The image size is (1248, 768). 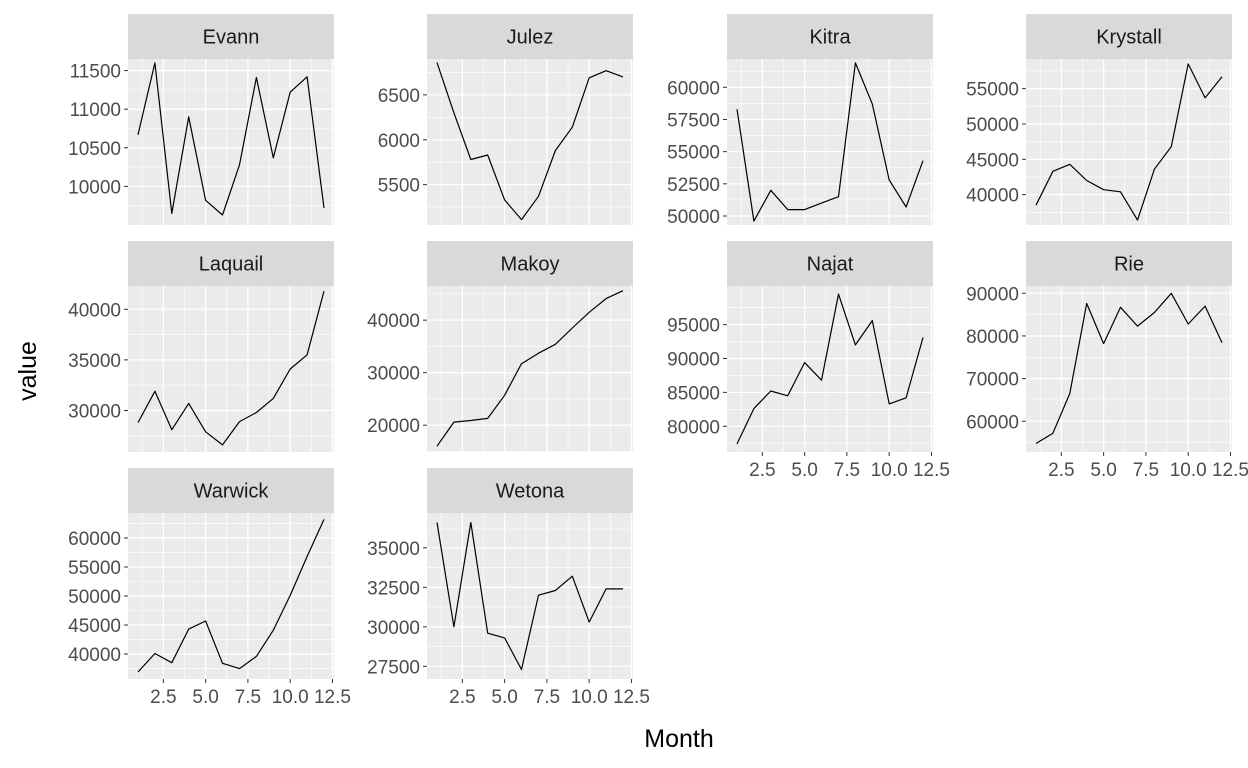 I want to click on y-tick-label: 55000, so click(x=992, y=90).